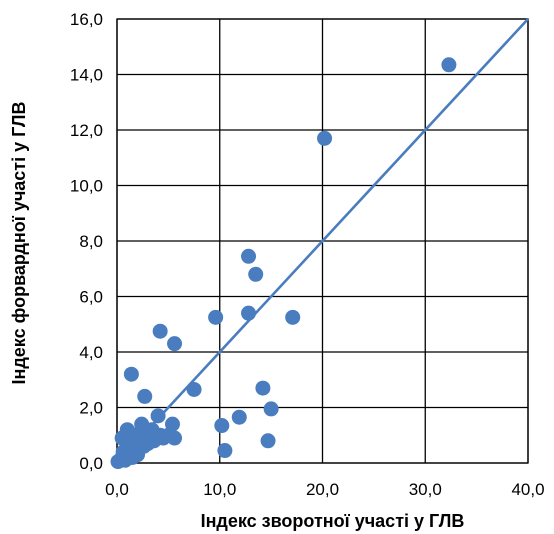  What do you see at coordinates (19, 242) in the screenshot?
I see `y-axis-title: Індекс форвардної участі у ГЛВ` at bounding box center [19, 242].